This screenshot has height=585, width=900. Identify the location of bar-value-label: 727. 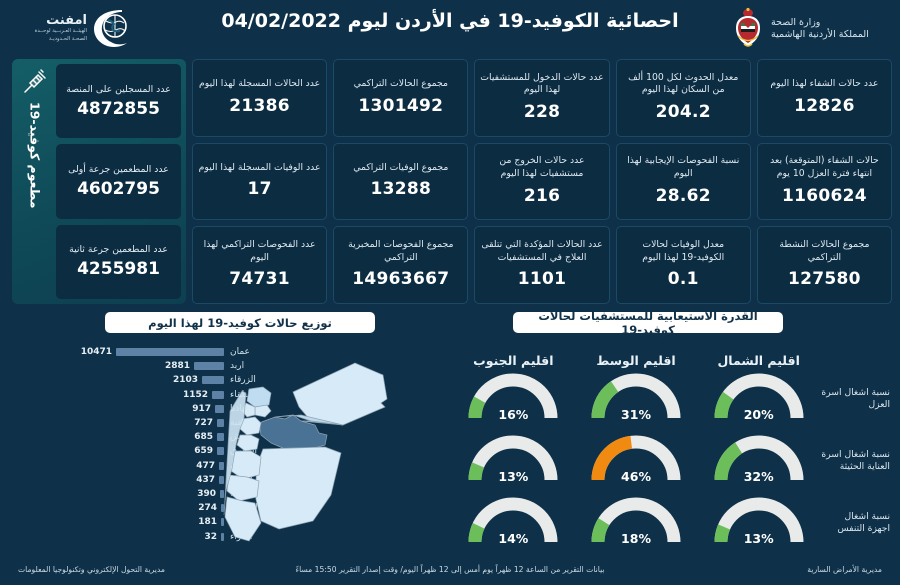
(203, 423).